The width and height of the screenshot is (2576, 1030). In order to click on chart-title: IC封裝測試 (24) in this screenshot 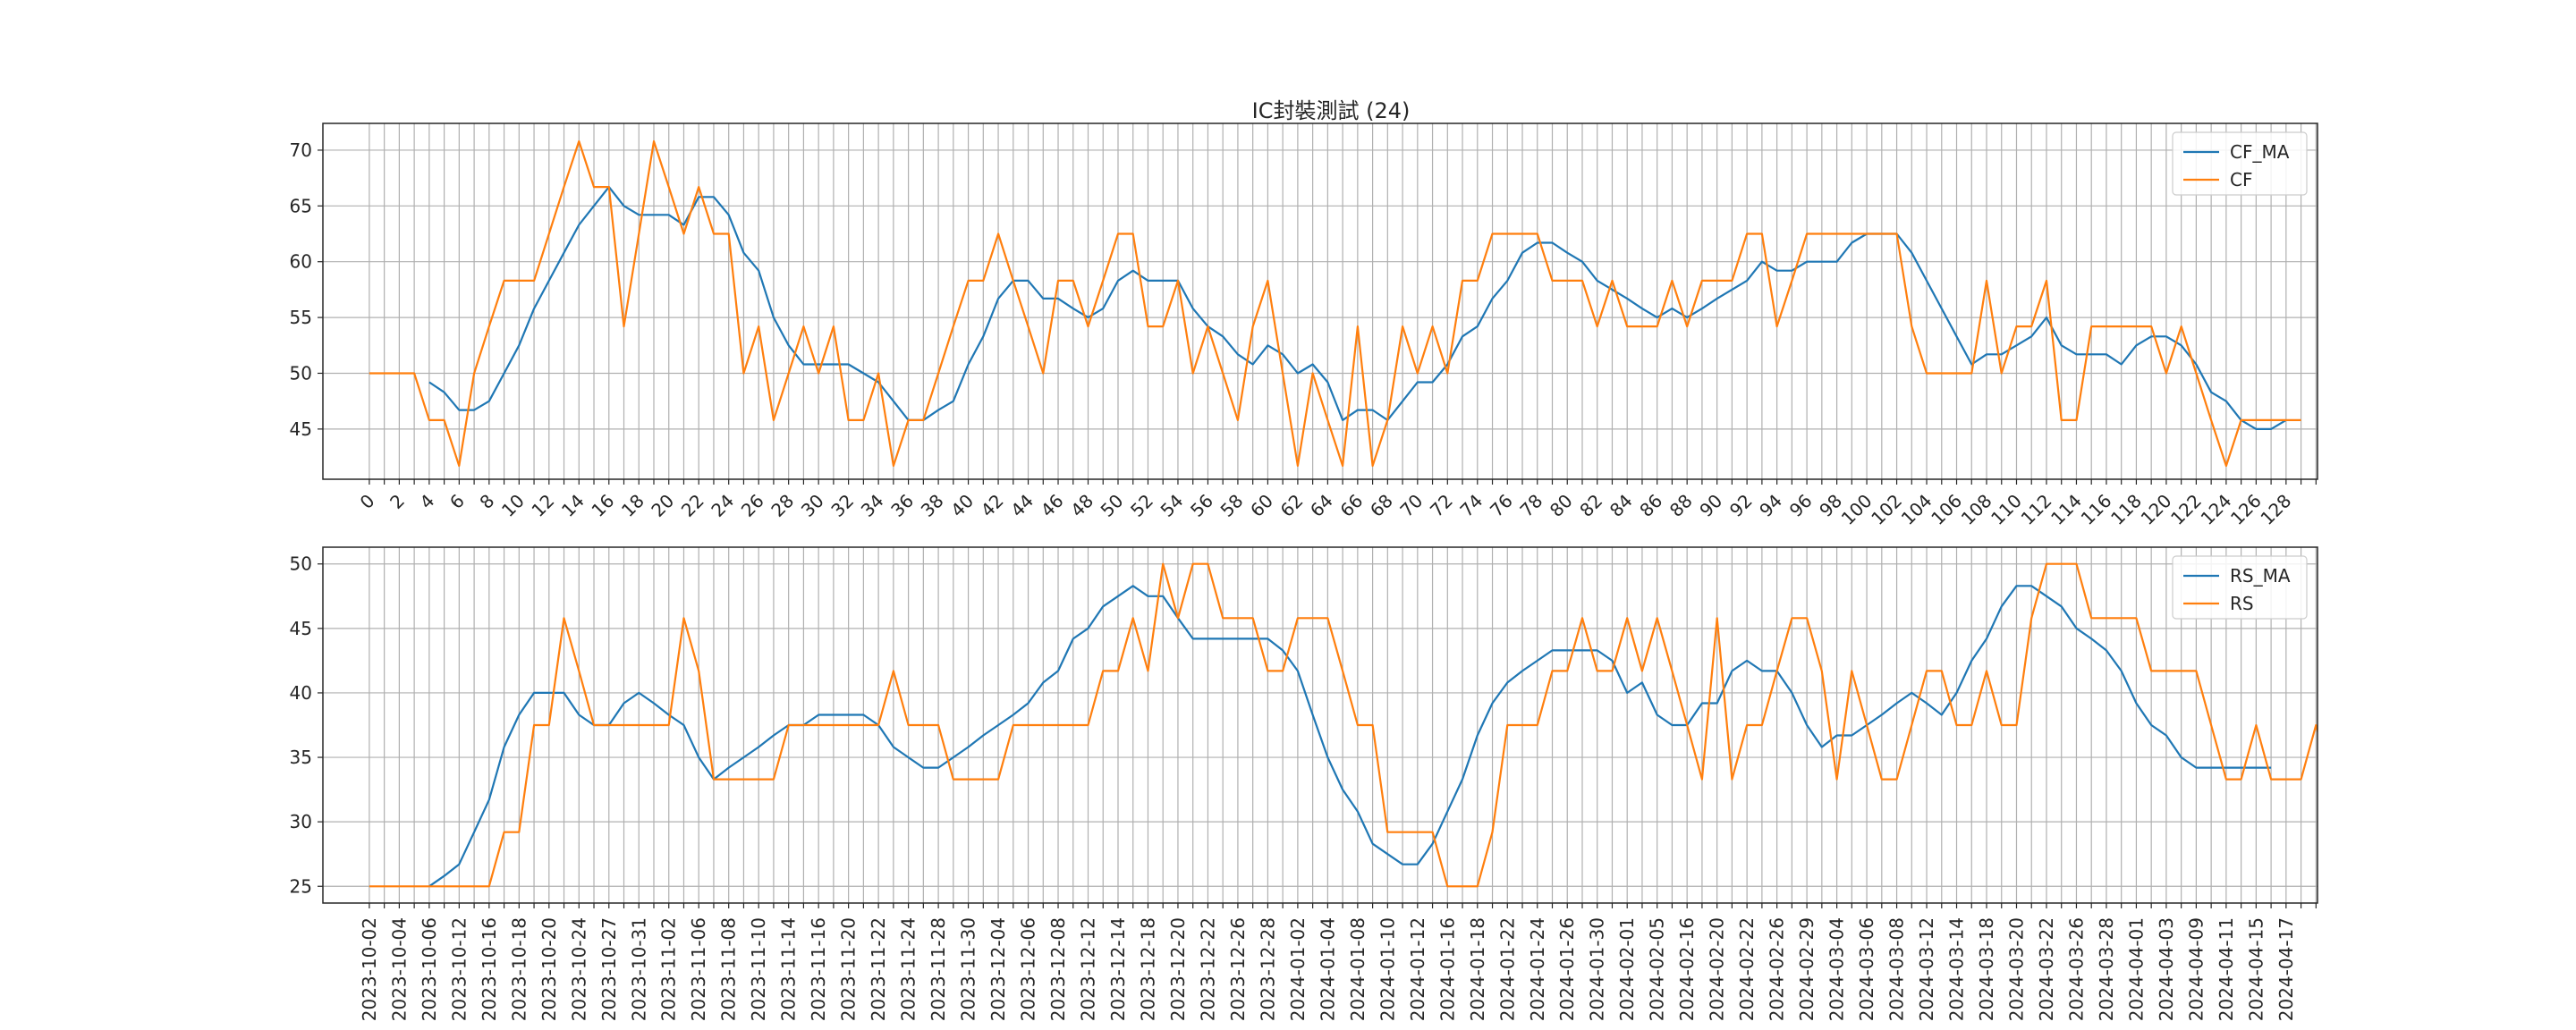, I will do `click(1331, 110)`.